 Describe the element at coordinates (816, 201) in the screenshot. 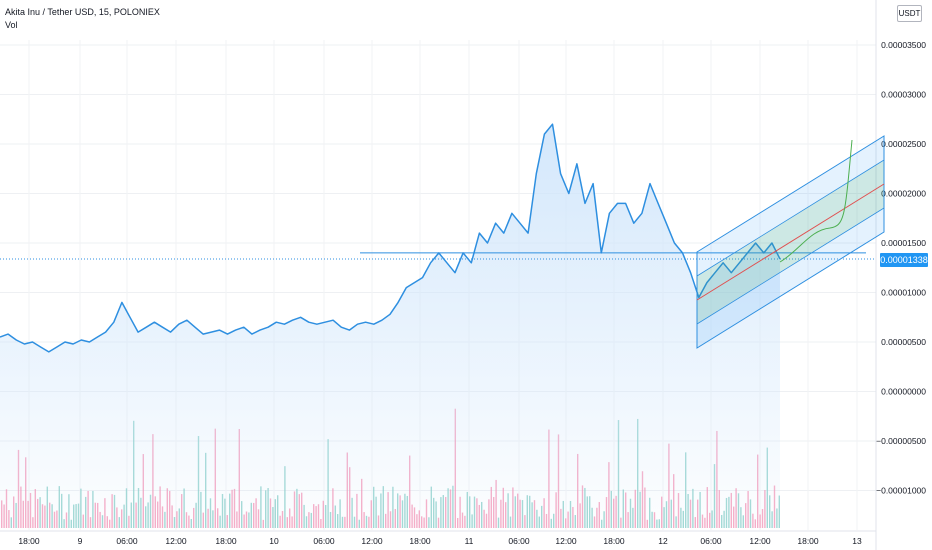

I see `projection-curve` at that location.